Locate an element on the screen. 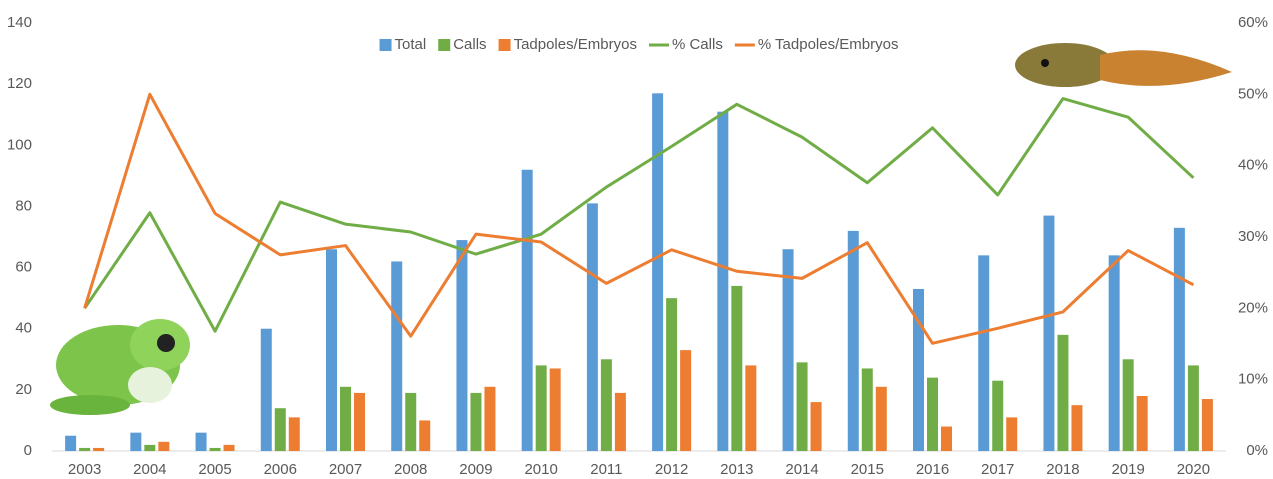 The height and width of the screenshot is (479, 1273). frog-illustration is located at coordinates (120, 367).